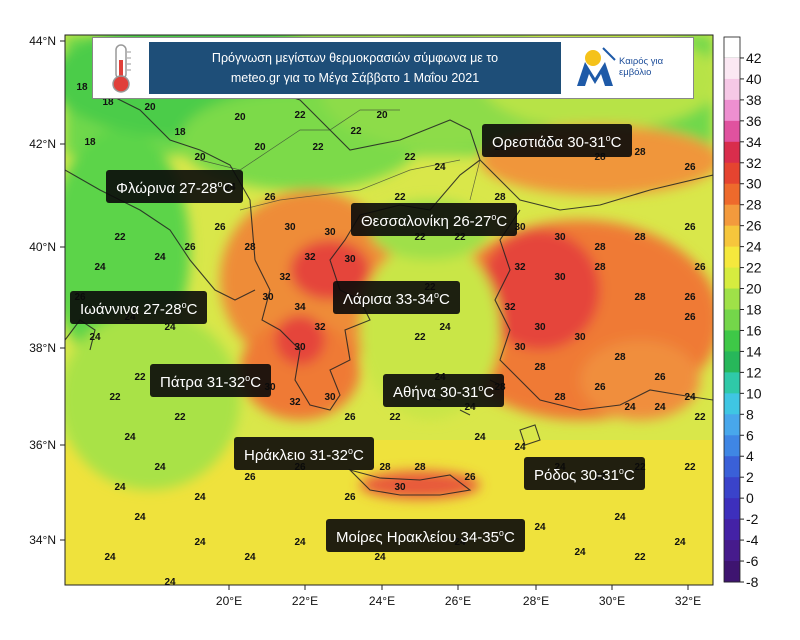 The image size is (800, 640). What do you see at coordinates (444, 390) in the screenshot?
I see `city-label-athina: Αθήνα 30-31oC` at bounding box center [444, 390].